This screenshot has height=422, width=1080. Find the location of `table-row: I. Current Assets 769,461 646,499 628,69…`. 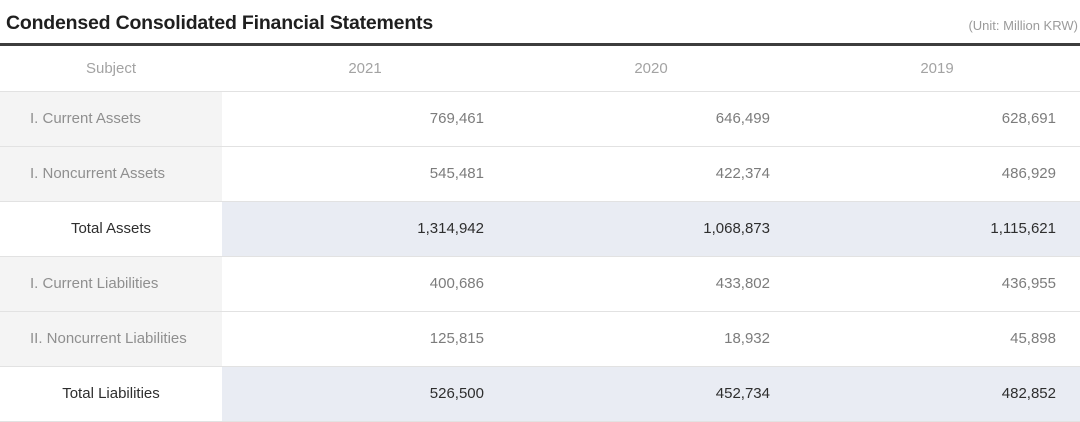

table-row: I. Current Assets 769,461 646,499 628,69… is located at coordinates (540, 119).